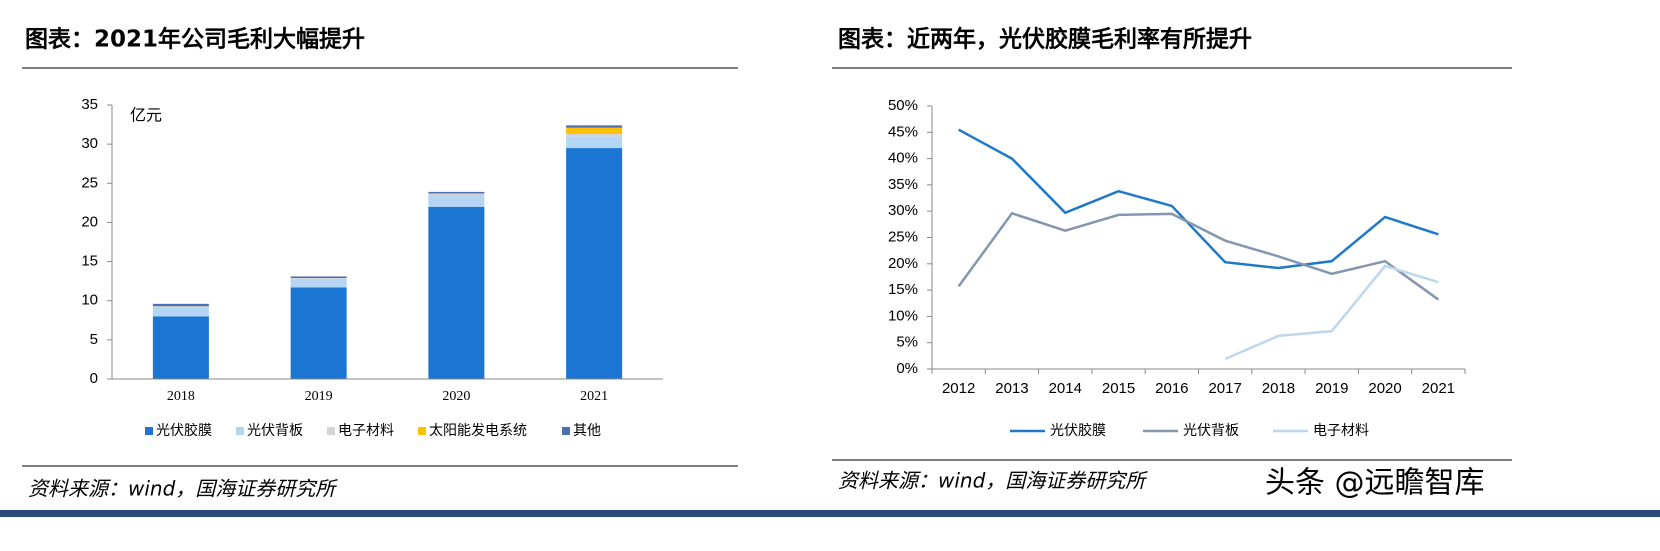 The height and width of the screenshot is (551, 1660). Describe the element at coordinates (89, 221) in the screenshot. I see `y-tick-label: 20` at that location.